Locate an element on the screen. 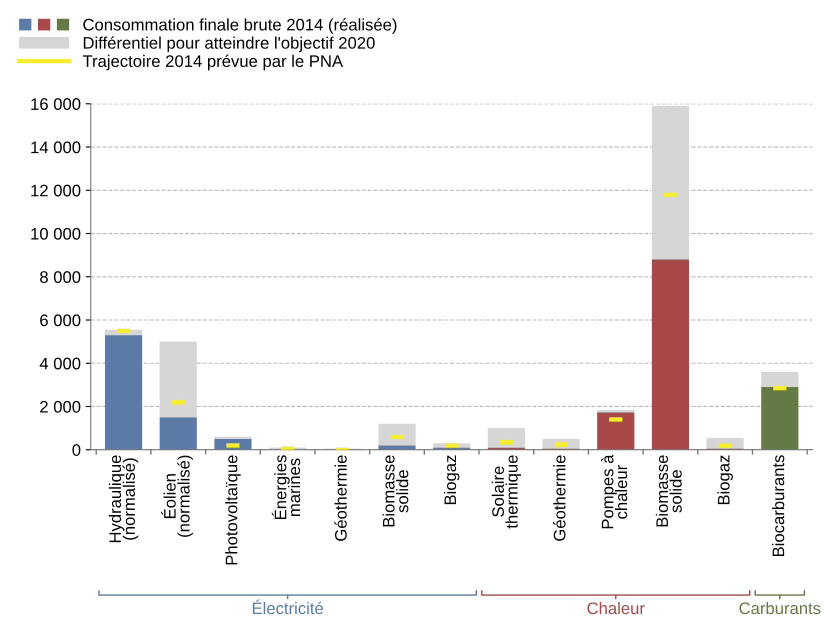  text: Carburants is located at coordinates (779, 608).